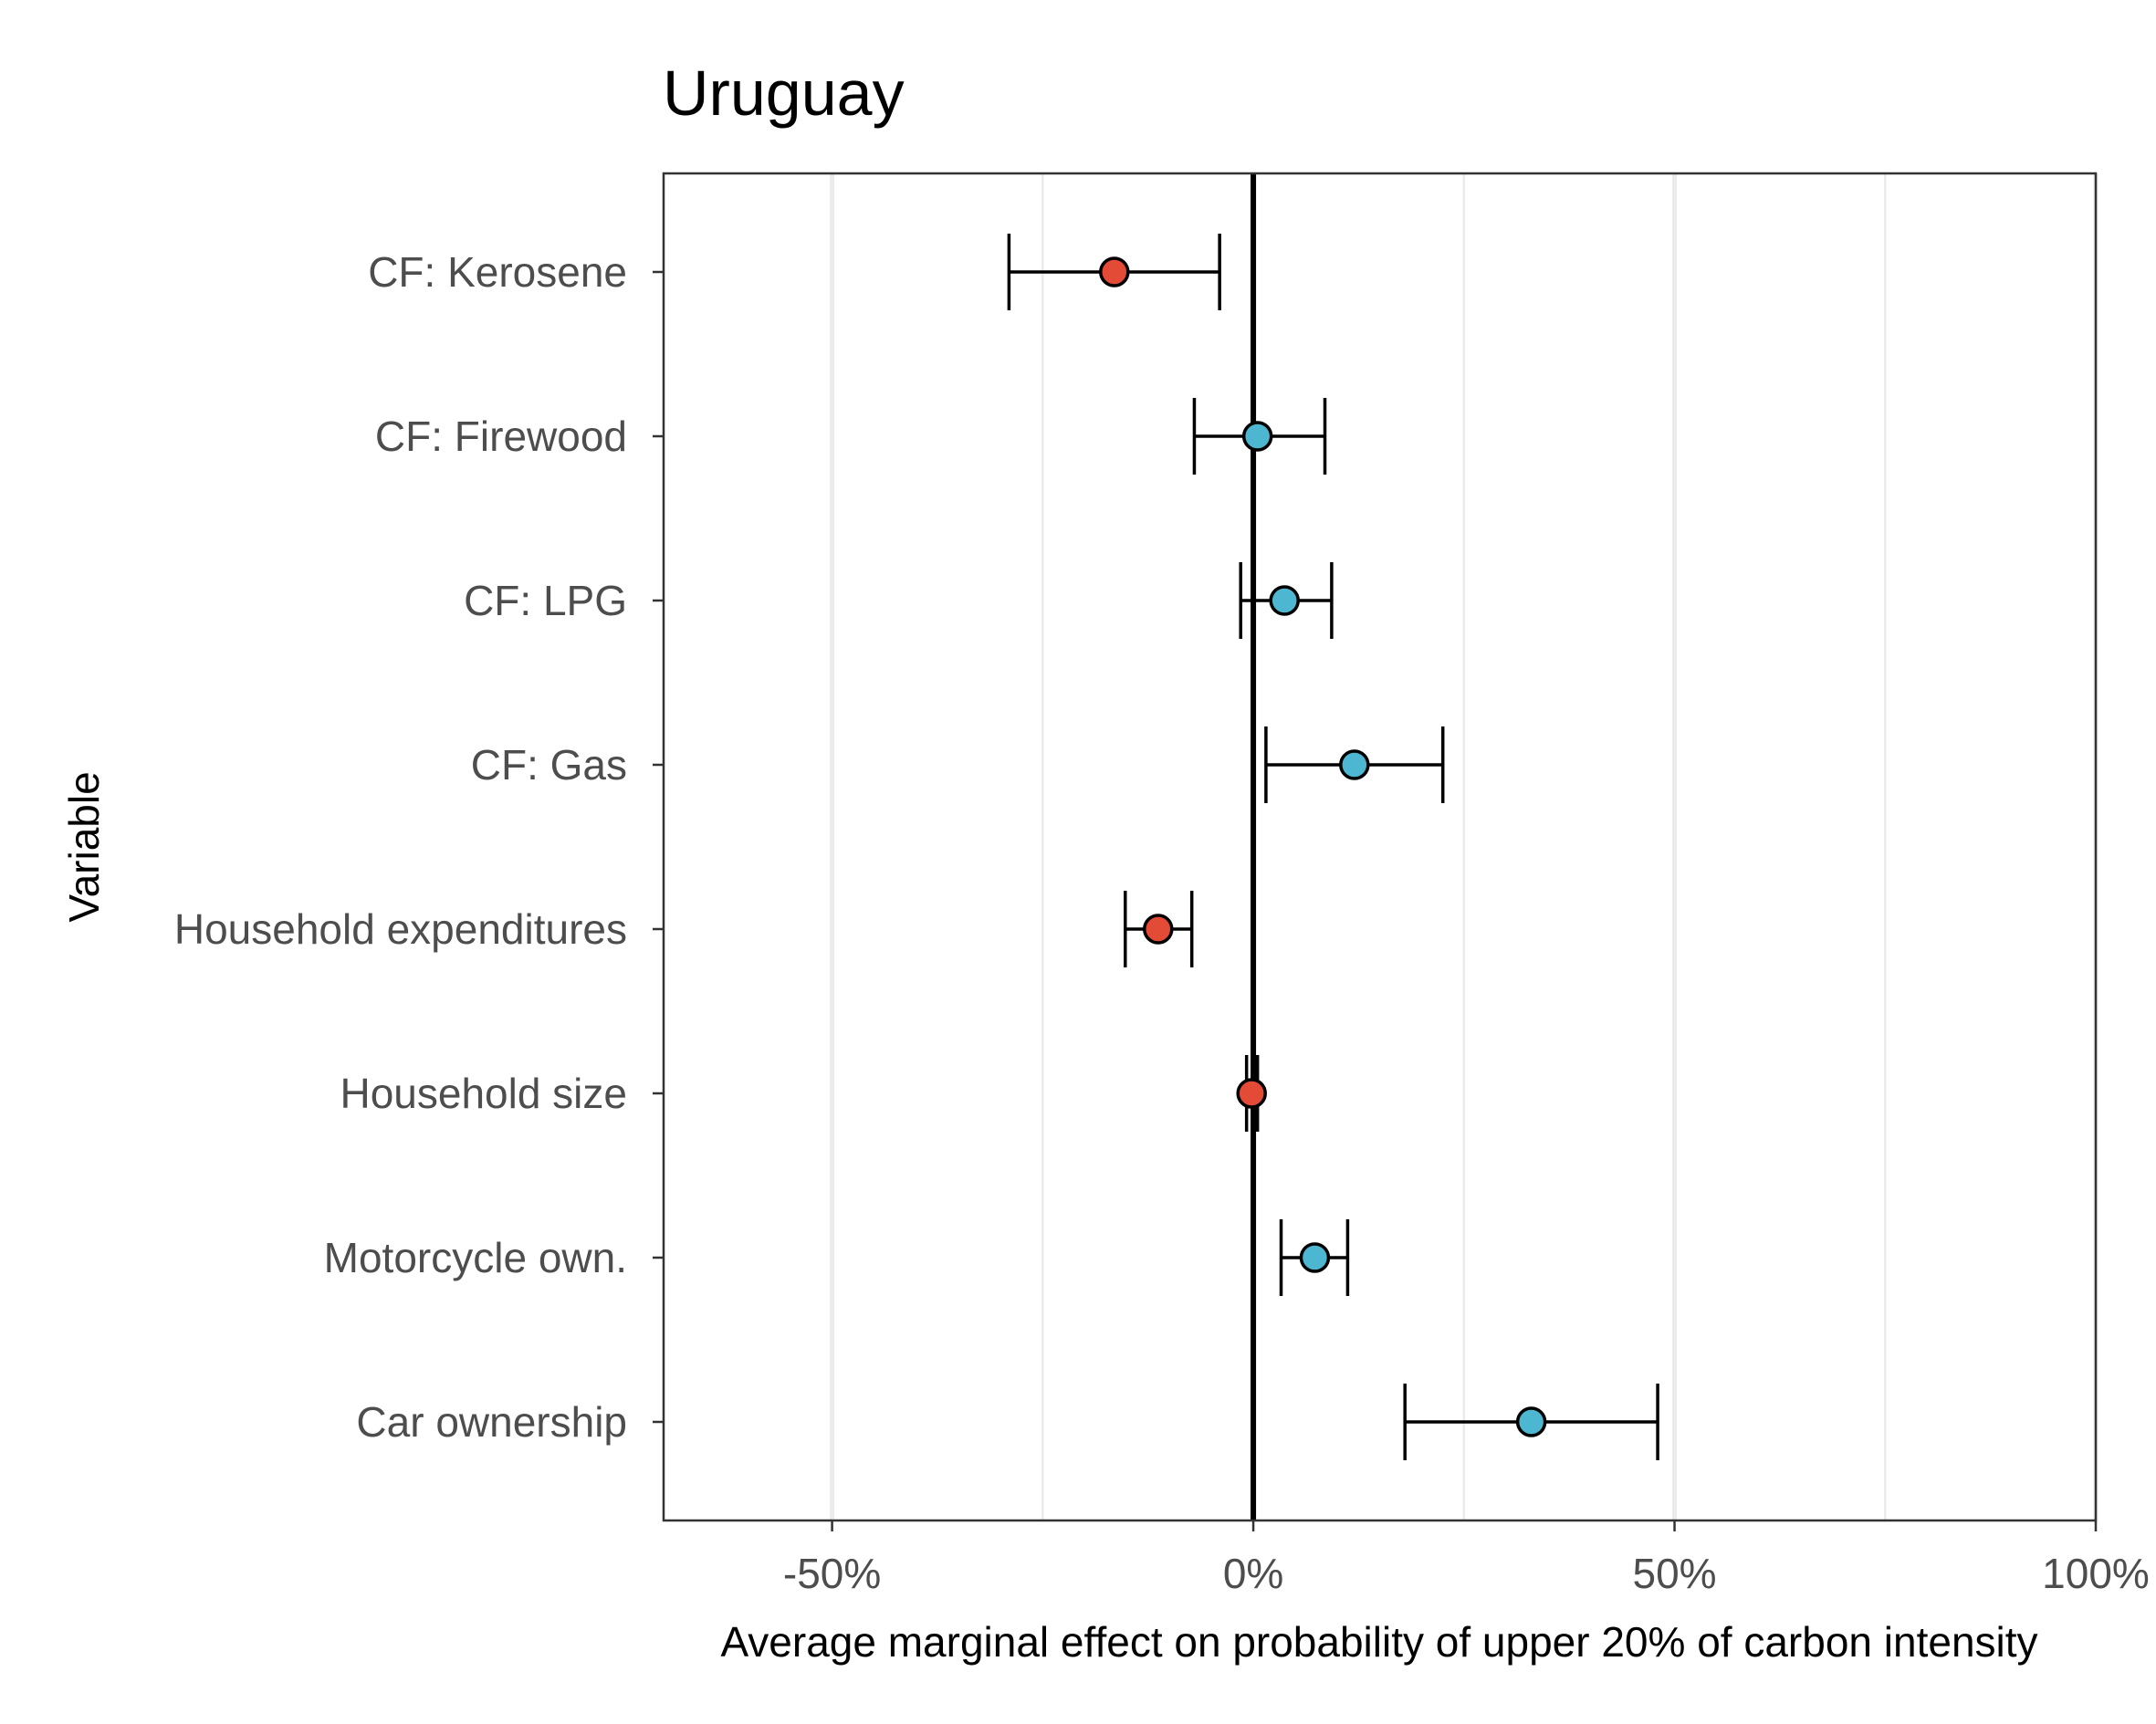  I want to click on y-tick-label: Household size, so click(483, 1093).